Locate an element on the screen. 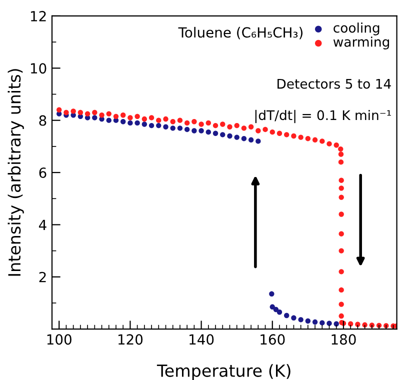  annotation: Detectors 5 to 14 is located at coordinates (334, 83).